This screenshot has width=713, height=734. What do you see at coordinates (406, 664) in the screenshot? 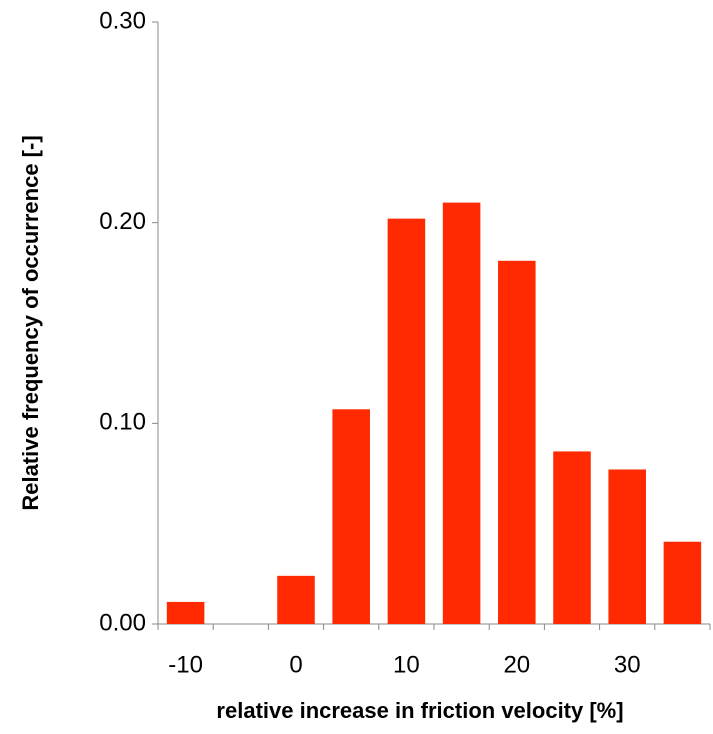
I see `x-tick-label: 10` at bounding box center [406, 664].